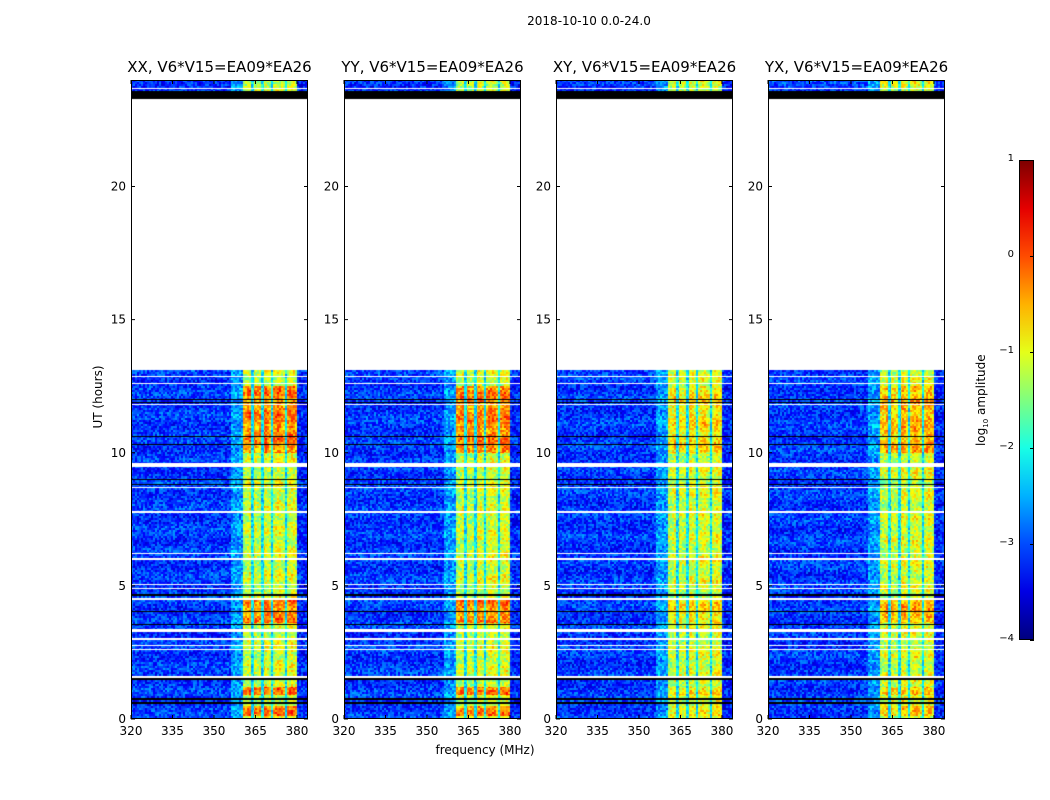  What do you see at coordinates (485, 750) in the screenshot?
I see `x-axis-label: frequency (MHz)` at bounding box center [485, 750].